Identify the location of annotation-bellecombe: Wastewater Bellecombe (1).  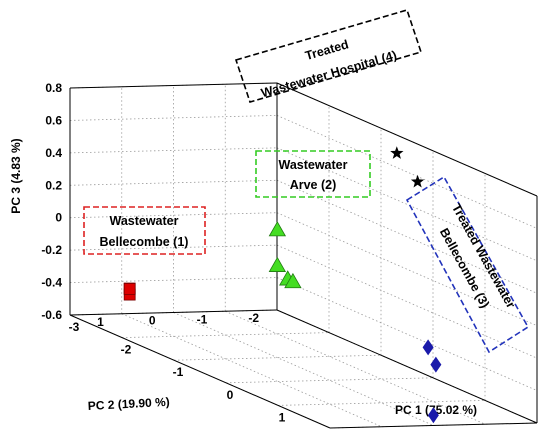
(144, 230).